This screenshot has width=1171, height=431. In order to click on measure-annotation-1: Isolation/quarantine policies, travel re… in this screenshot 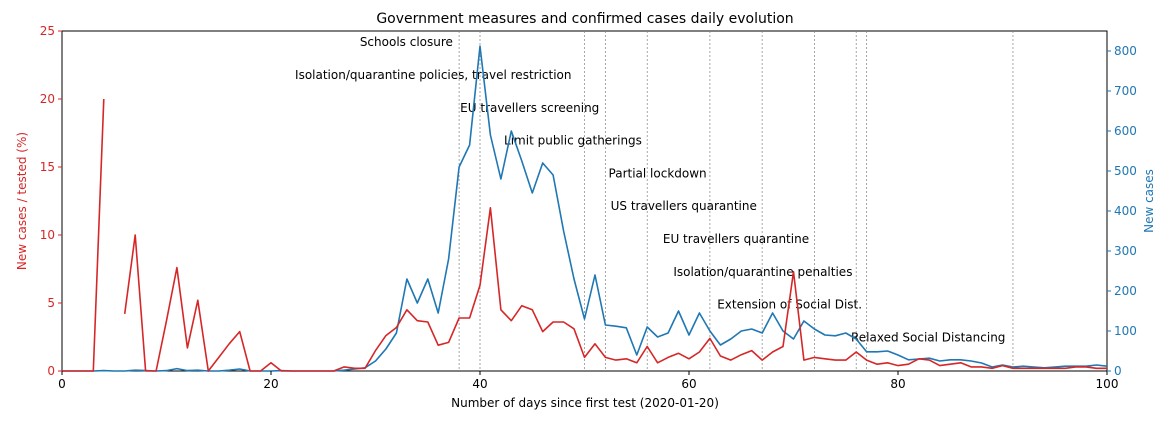, I will do `click(433, 75)`.